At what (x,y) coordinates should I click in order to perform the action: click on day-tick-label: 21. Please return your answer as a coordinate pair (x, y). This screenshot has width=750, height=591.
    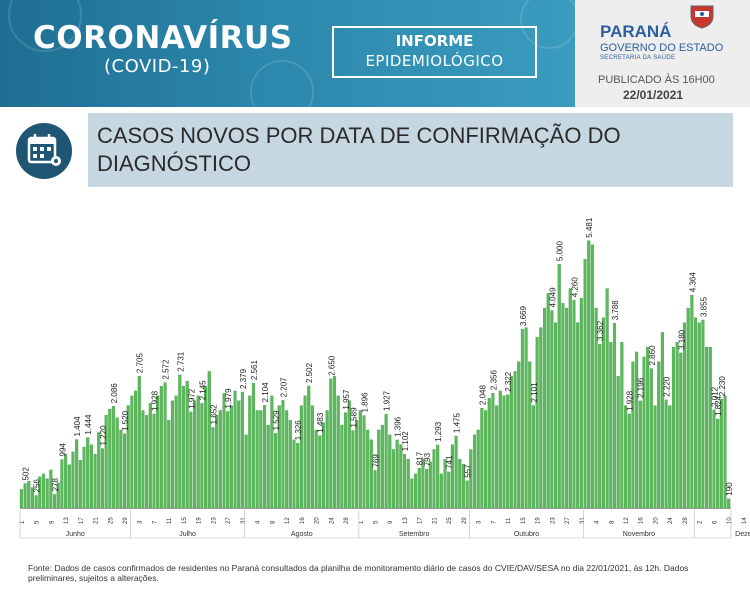
    Looking at the image, I should click on (435, 520).